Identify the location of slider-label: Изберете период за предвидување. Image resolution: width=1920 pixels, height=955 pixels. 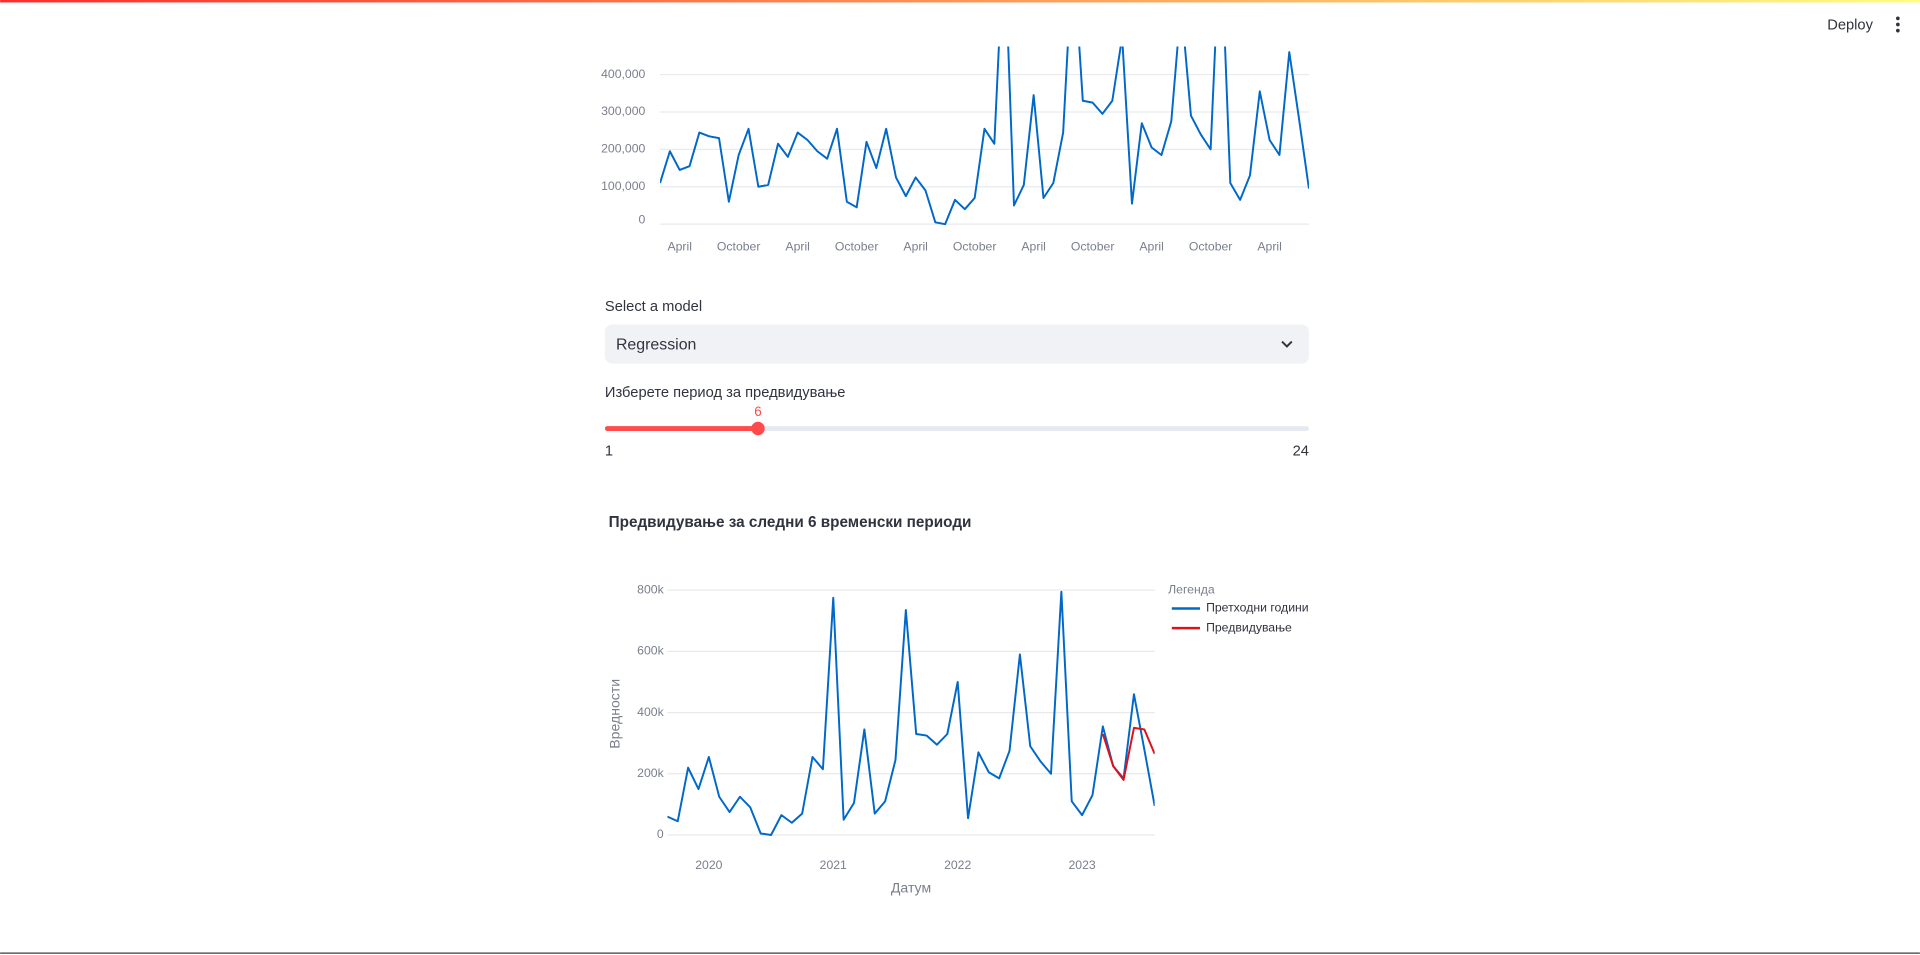
(725, 393).